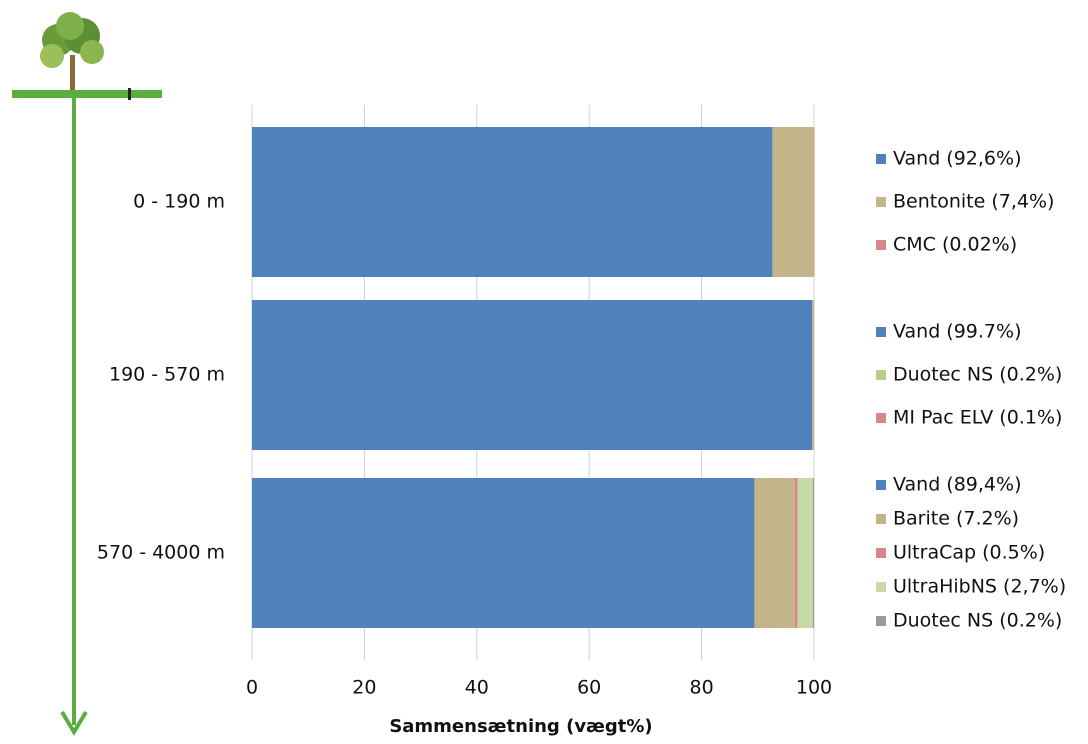  I want to click on legend-label: CMC (0.02%), so click(955, 245).